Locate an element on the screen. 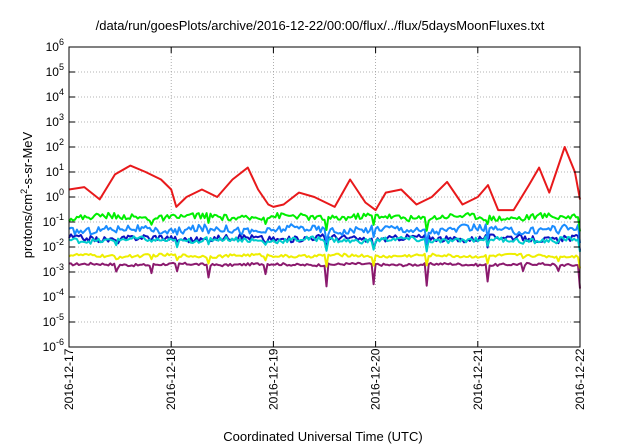 Image resolution: width=640 pixels, height=448 pixels. y-tick-label: 10⁻⁶ is located at coordinates (53, 345).